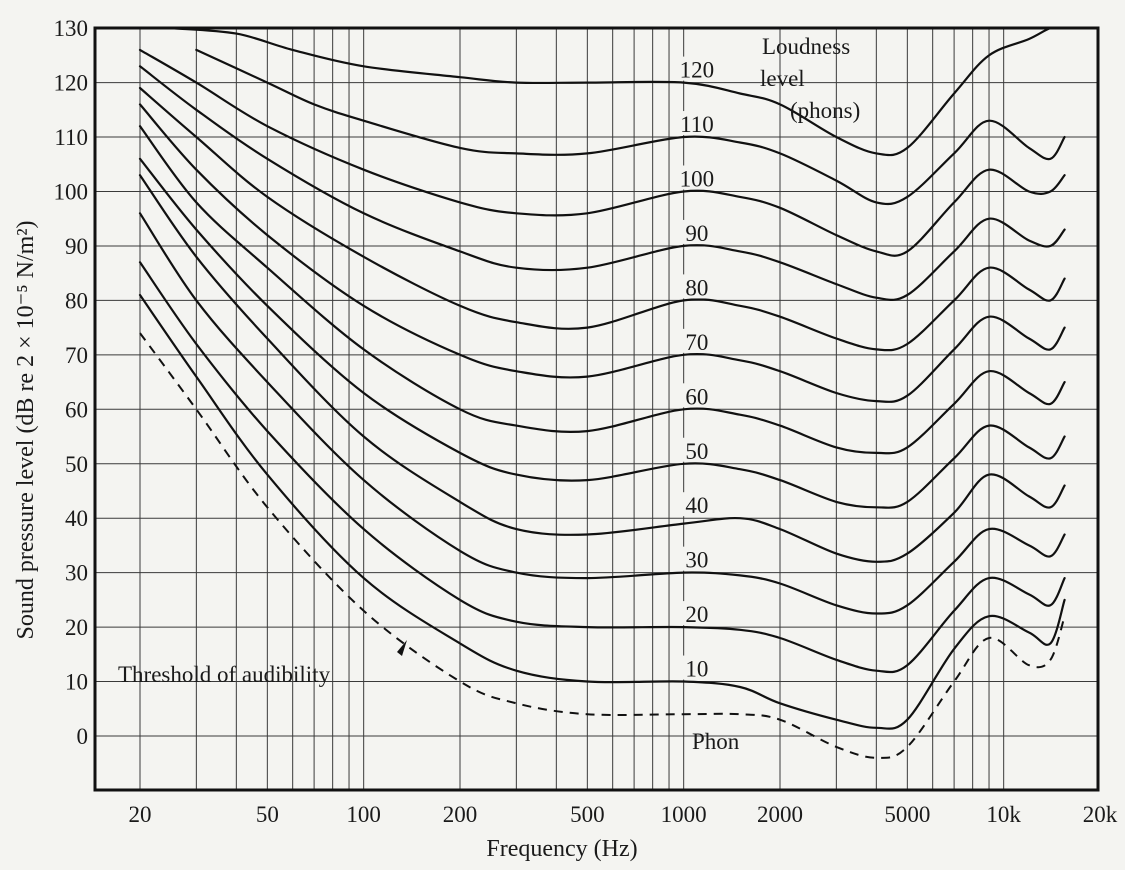 The height and width of the screenshot is (870, 1125). Describe the element at coordinates (83, 736) in the screenshot. I see `y-tick-label: 0` at that location.